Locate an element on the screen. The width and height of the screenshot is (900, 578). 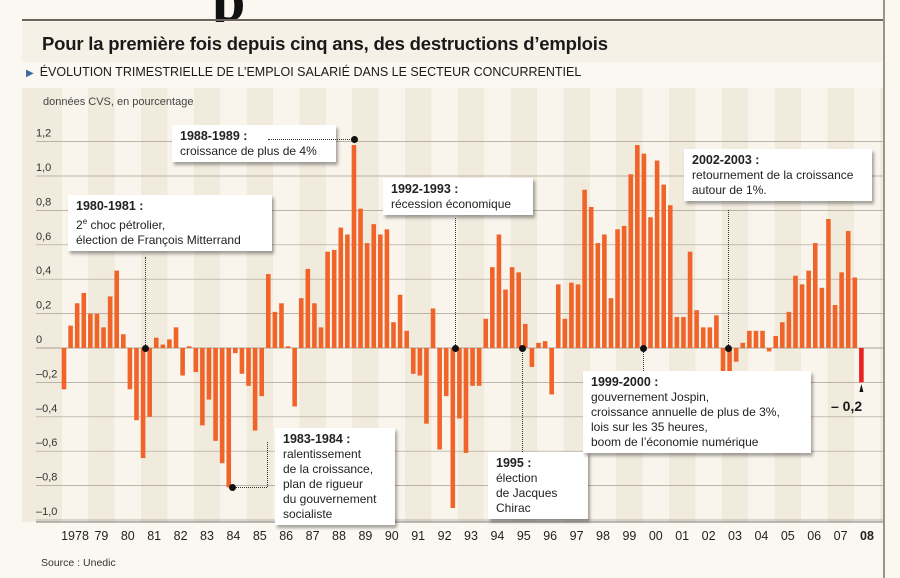
annotation-line: de Jacques Chirac is located at coordinates (527, 500).